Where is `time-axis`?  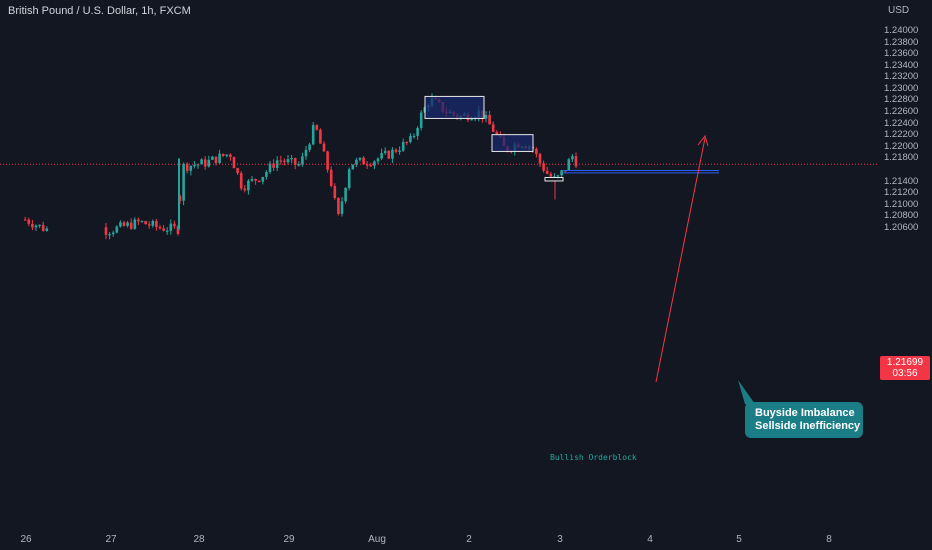 time-axis is located at coordinates (439, 539).